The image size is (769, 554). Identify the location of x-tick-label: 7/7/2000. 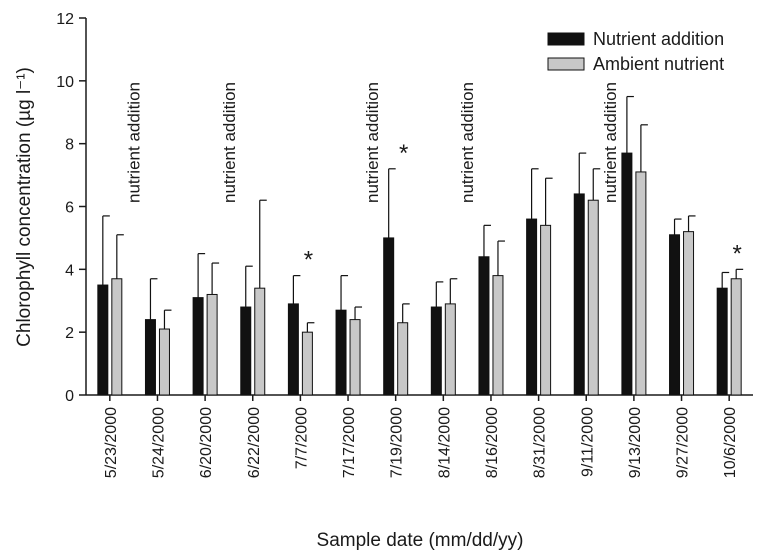
(301, 438).